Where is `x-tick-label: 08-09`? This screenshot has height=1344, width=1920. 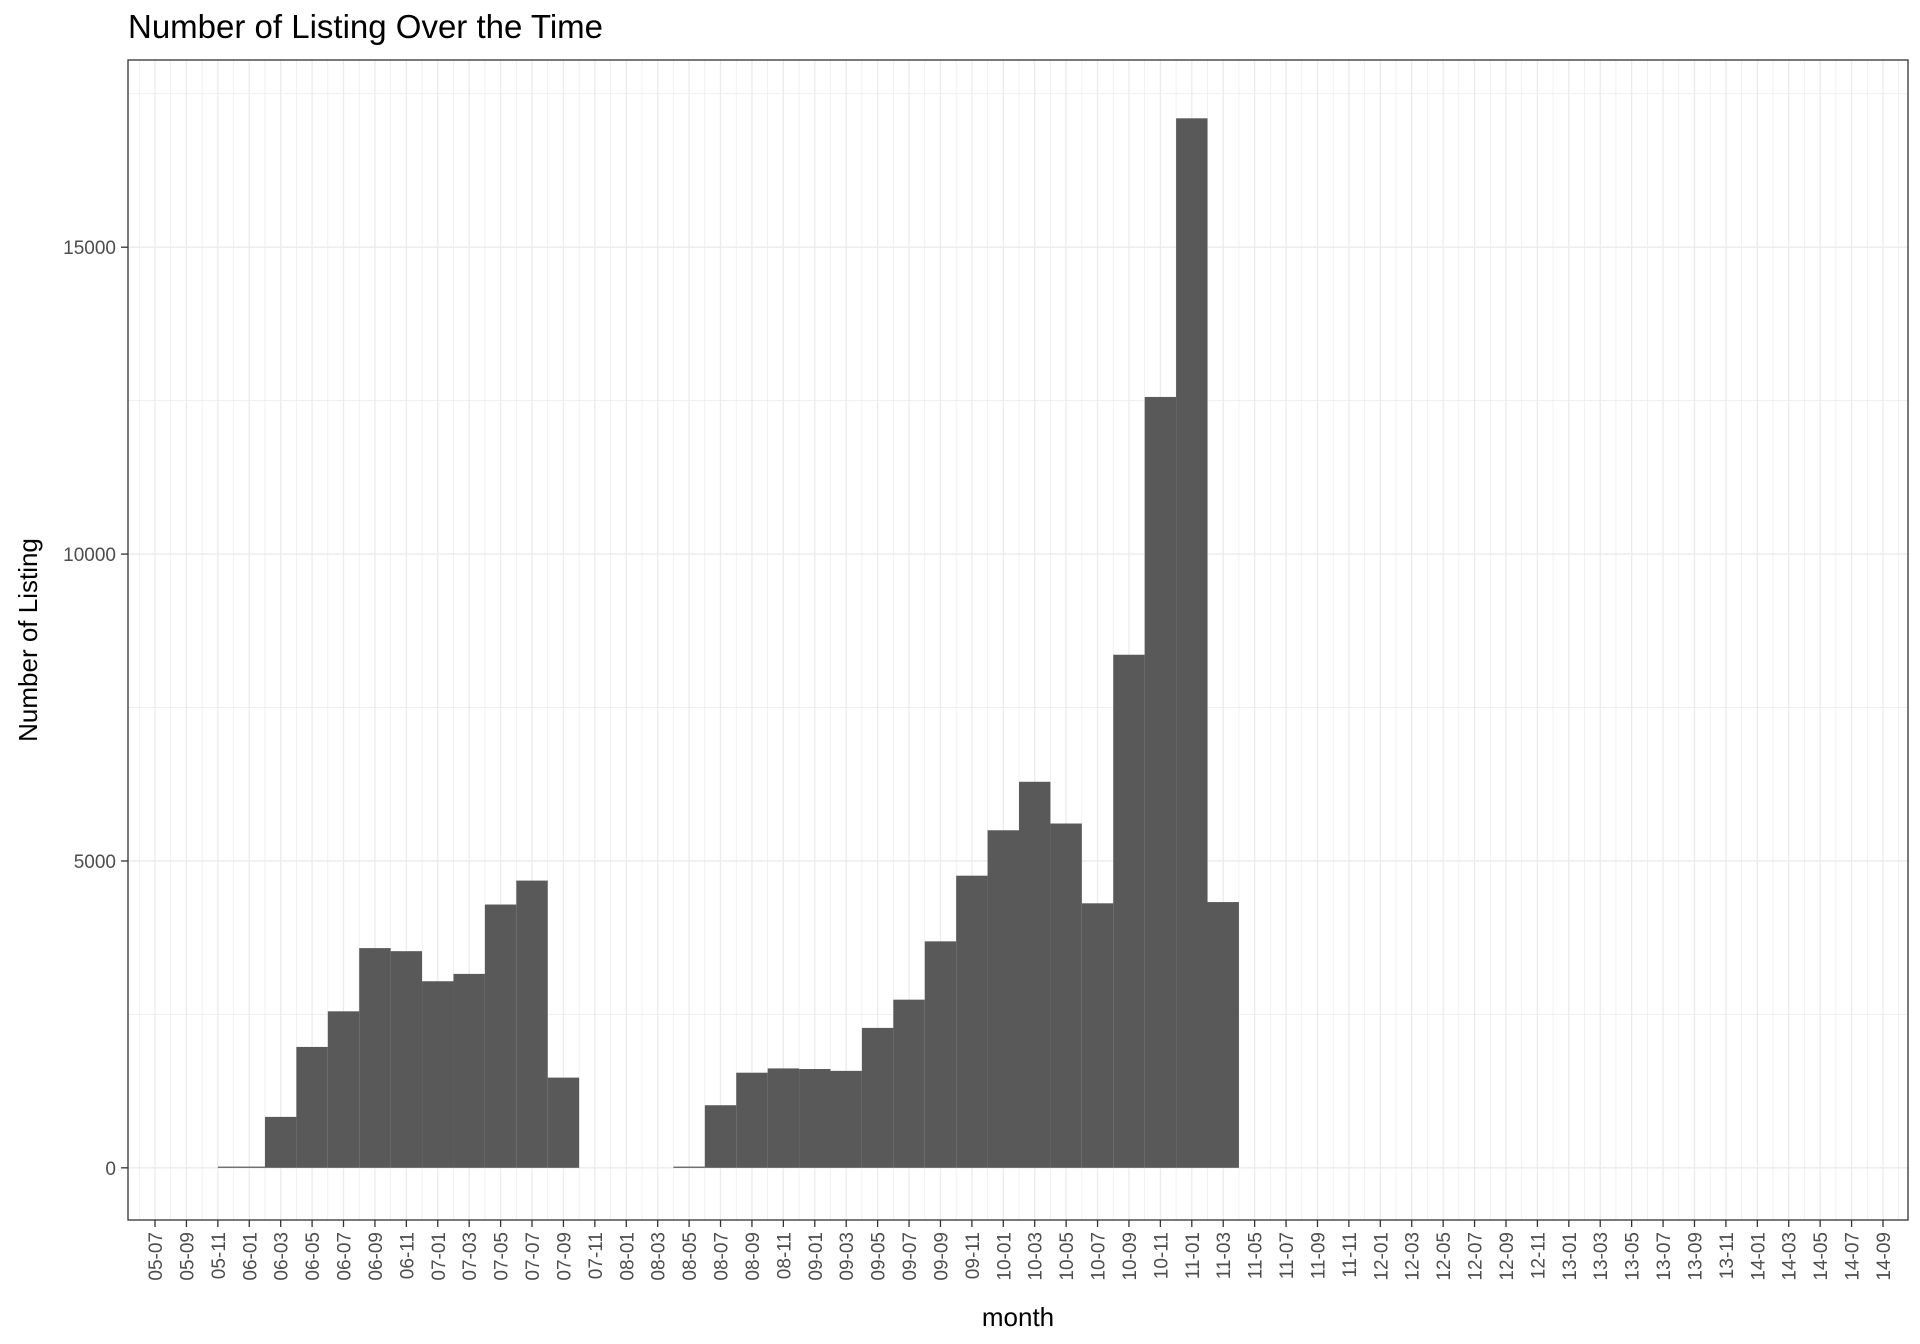
x-tick-label: 08-09 is located at coordinates (753, 1256).